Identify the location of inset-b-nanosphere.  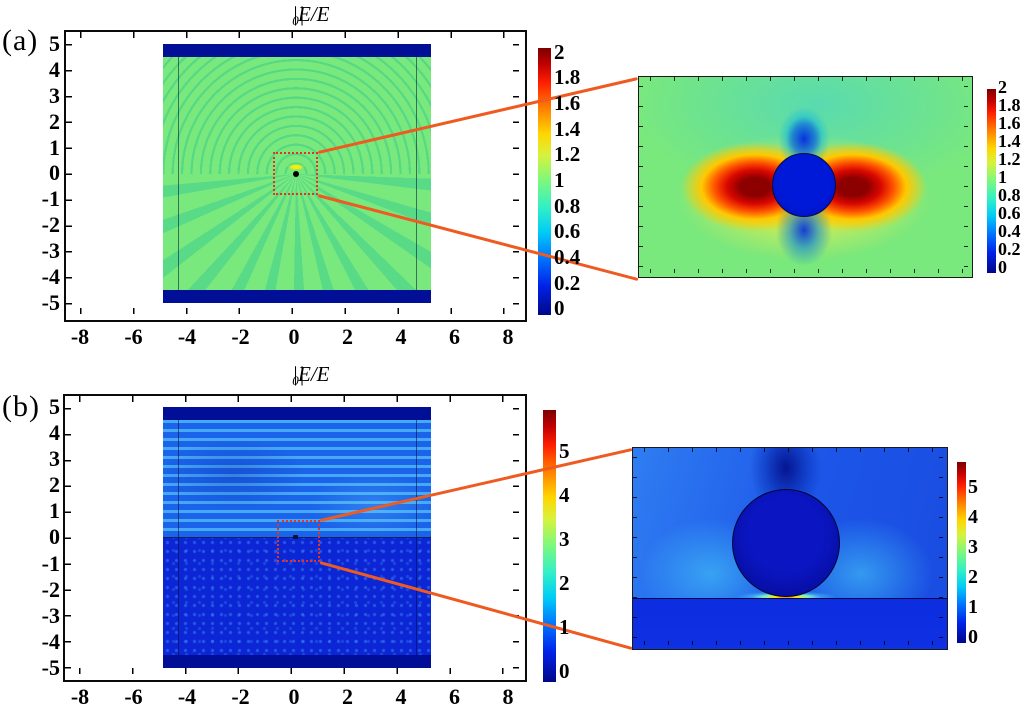
(786, 543).